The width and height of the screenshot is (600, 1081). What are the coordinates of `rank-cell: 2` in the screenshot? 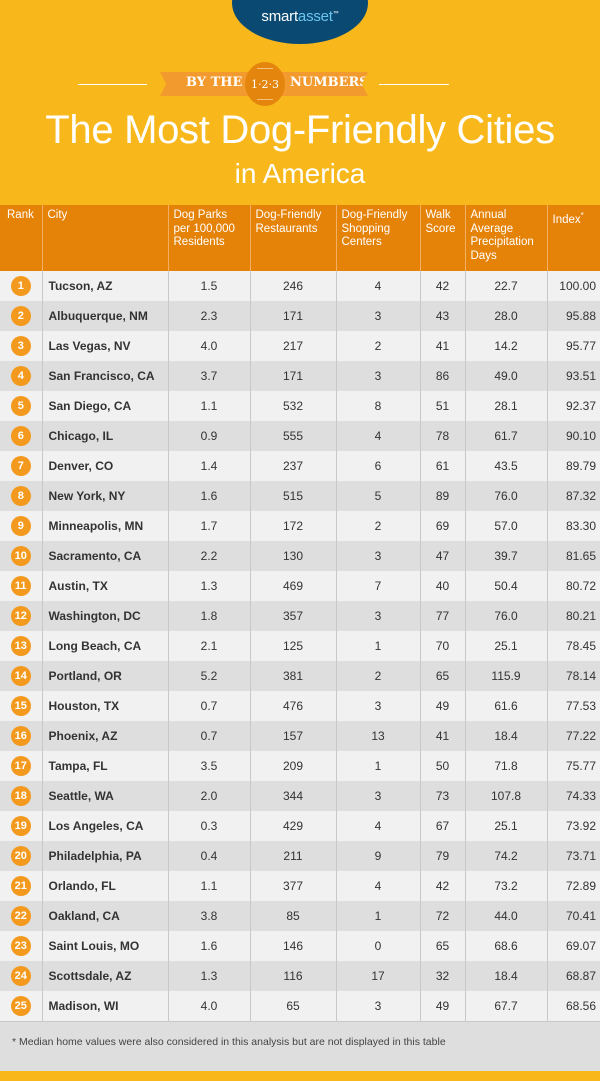 It's located at (21, 316).